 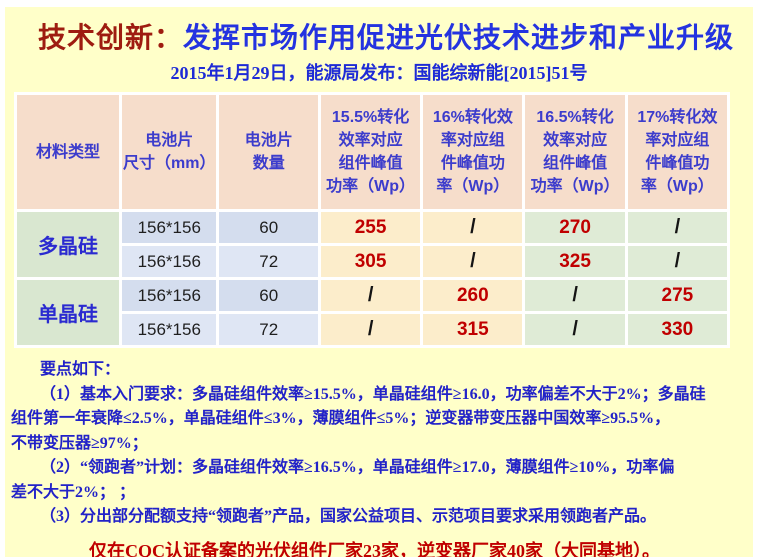 I want to click on table-row: 单晶硅 156*156 60 / 260 / 275, so click(x=372, y=312).